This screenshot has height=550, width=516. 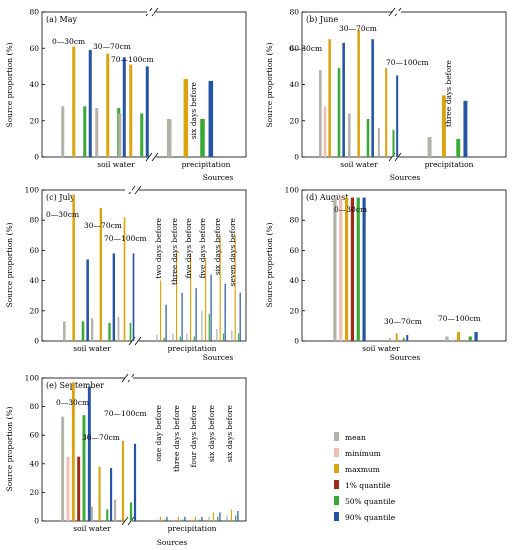 I want to click on group-label-soil-water: soil water, so click(x=381, y=348).